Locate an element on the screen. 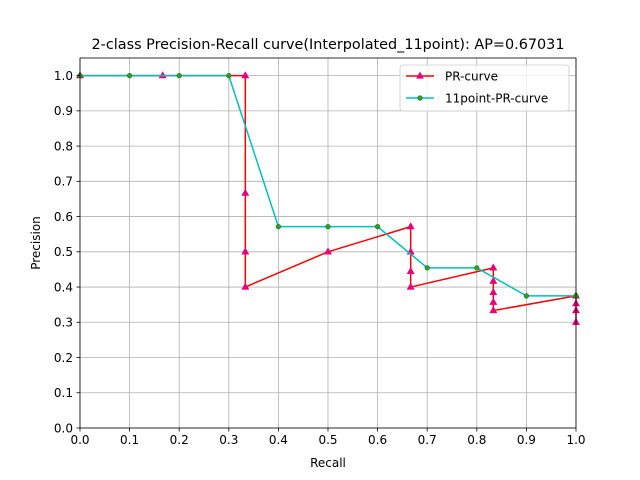 The width and height of the screenshot is (640, 480). legend-item: 11point-PR-curve is located at coordinates (477, 98).